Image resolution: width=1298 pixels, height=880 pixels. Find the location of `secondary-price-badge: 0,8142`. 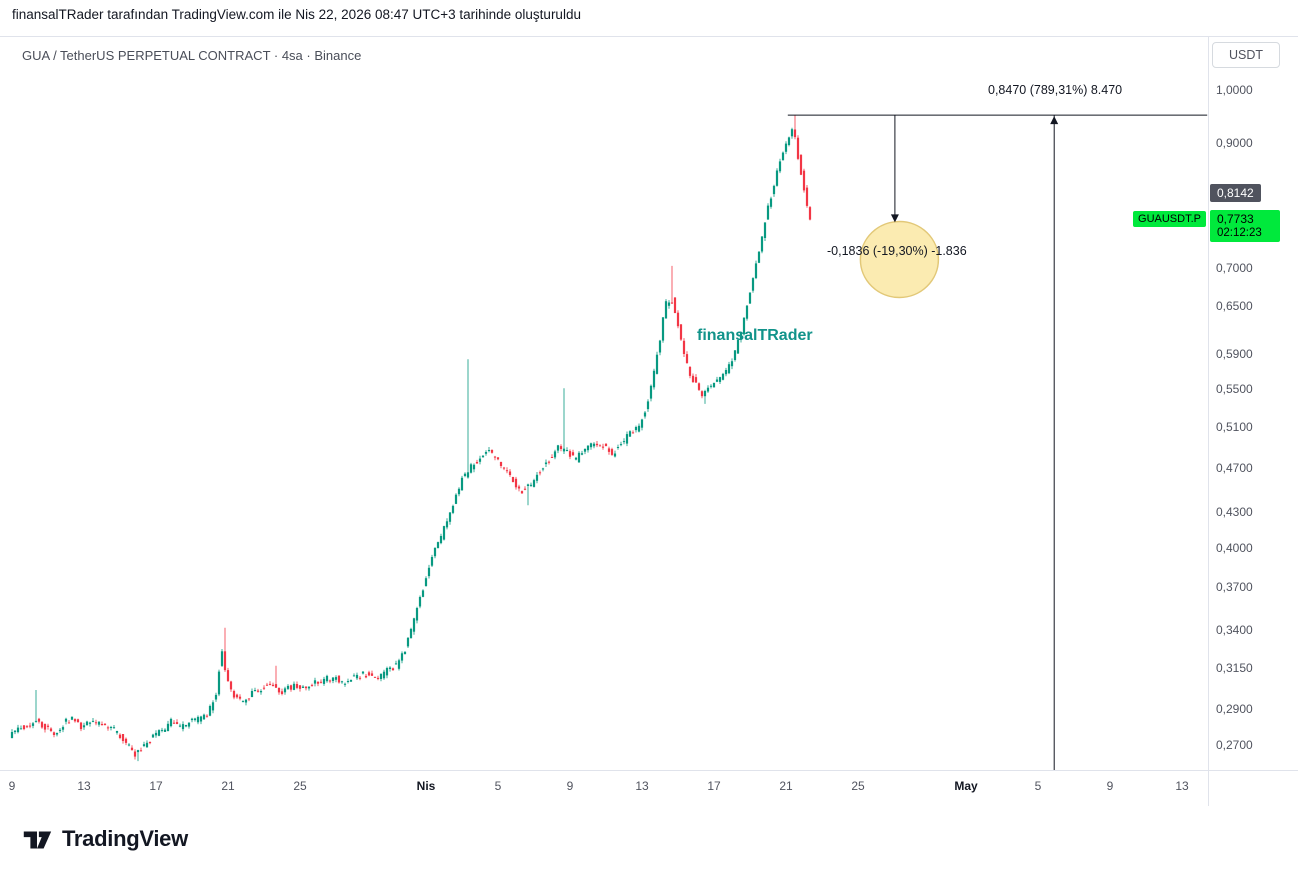

secondary-price-badge: 0,8142 is located at coordinates (1235, 192).